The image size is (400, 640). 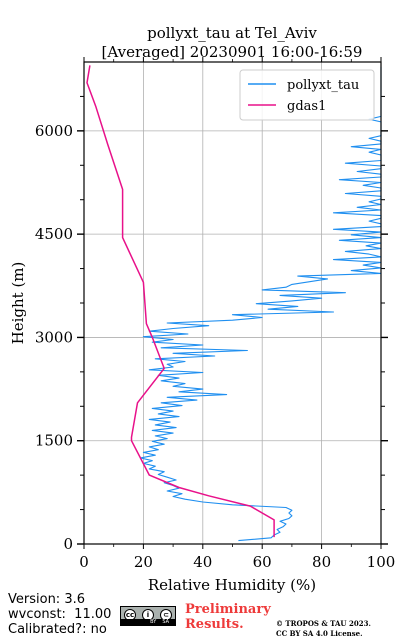 What do you see at coordinates (323, 623) in the screenshot?
I see `copyright-line1: © TROPOS & TAU 2023.` at bounding box center [323, 623].